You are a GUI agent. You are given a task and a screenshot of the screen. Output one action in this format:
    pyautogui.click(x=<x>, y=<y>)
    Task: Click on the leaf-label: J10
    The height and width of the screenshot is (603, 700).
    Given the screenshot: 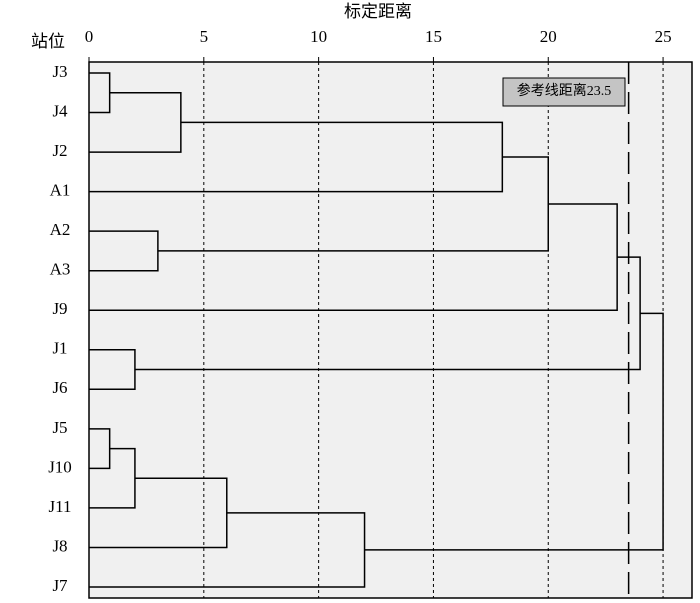 What is the action you would take?
    pyautogui.click(x=60, y=466)
    